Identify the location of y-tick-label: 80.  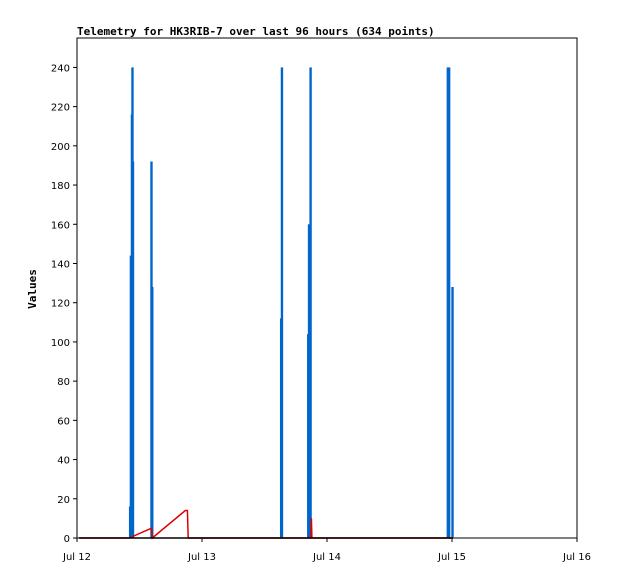
(63, 382).